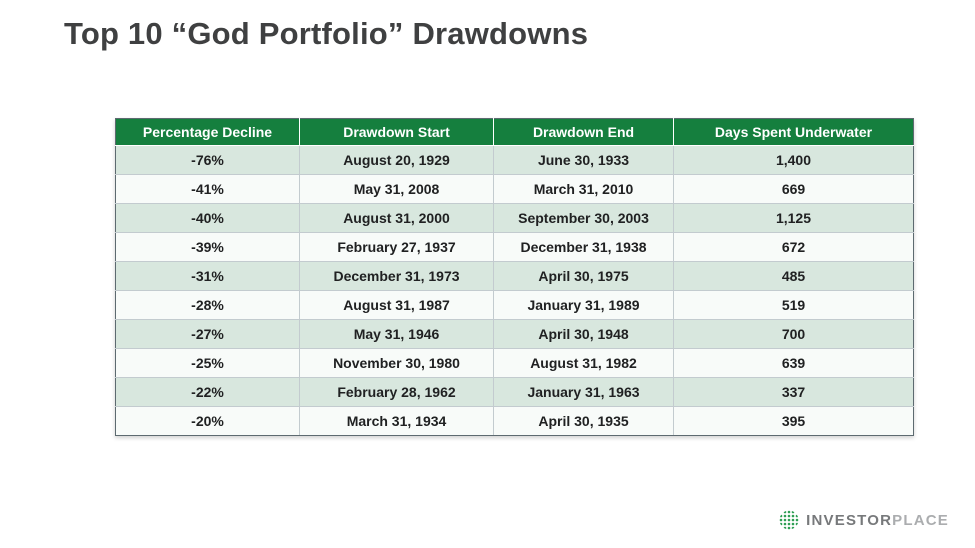  What do you see at coordinates (789, 520) in the screenshot?
I see `dotted-globe-icon` at bounding box center [789, 520].